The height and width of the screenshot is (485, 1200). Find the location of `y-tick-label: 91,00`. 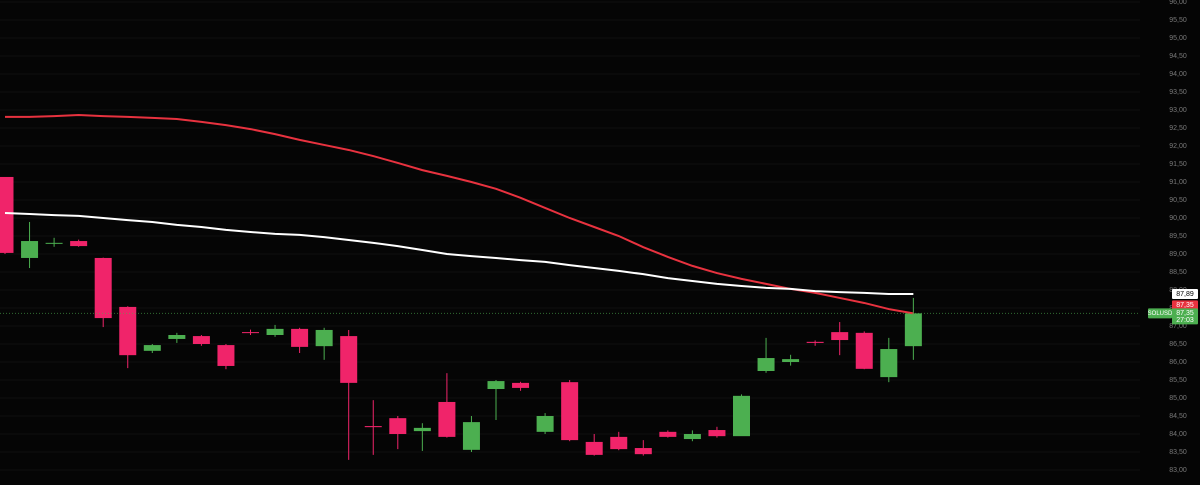

y-tick-label: 91,00 is located at coordinates (1178, 182).